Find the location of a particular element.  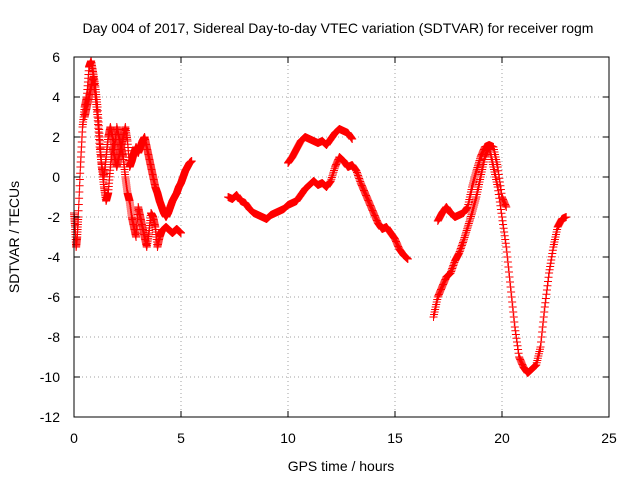

y-tick-label: -8 is located at coordinates (54, 337).